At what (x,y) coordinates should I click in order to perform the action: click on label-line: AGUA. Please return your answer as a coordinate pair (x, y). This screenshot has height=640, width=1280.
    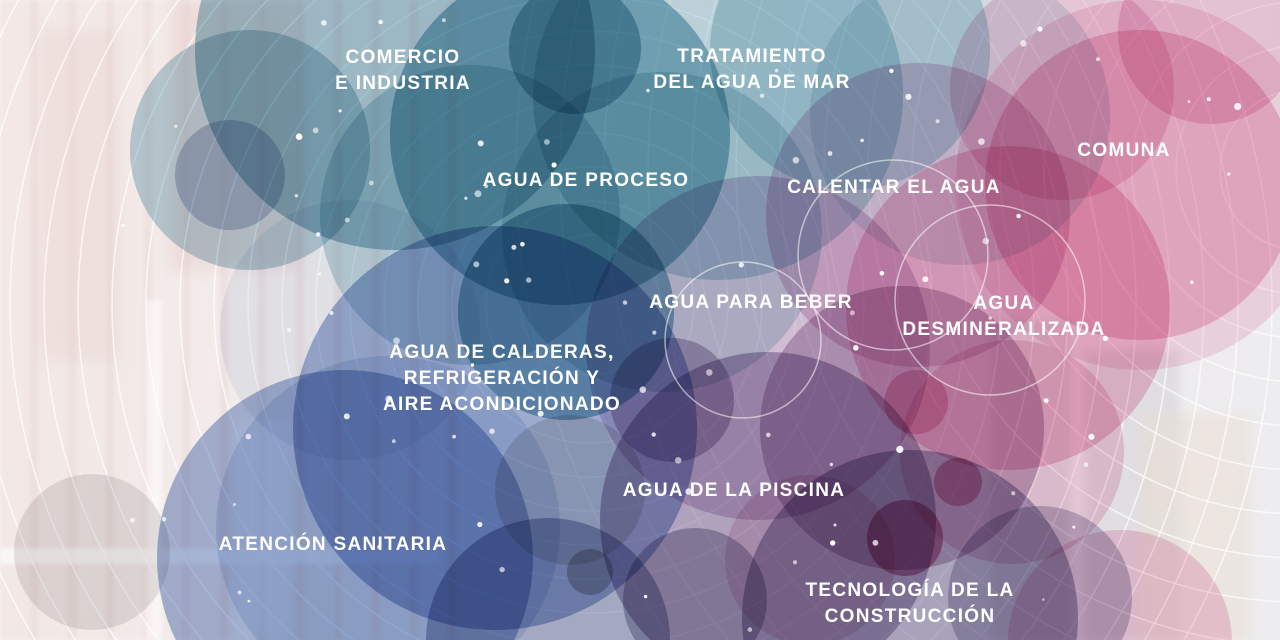
    Looking at the image, I should click on (1004, 303).